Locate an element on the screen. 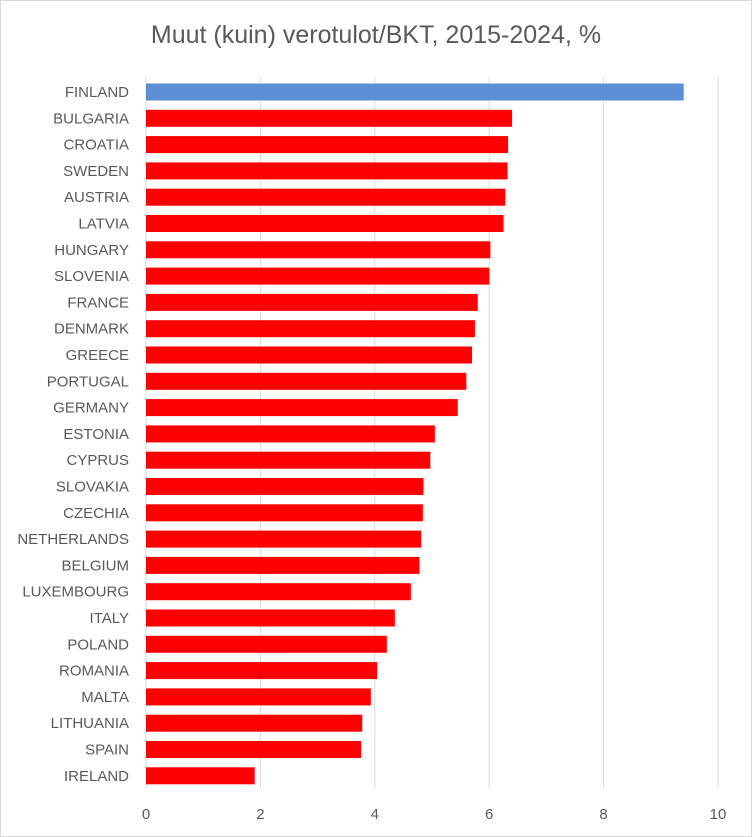 Image resolution: width=752 pixels, height=837 pixels. x-tick-label: 2 is located at coordinates (260, 814).